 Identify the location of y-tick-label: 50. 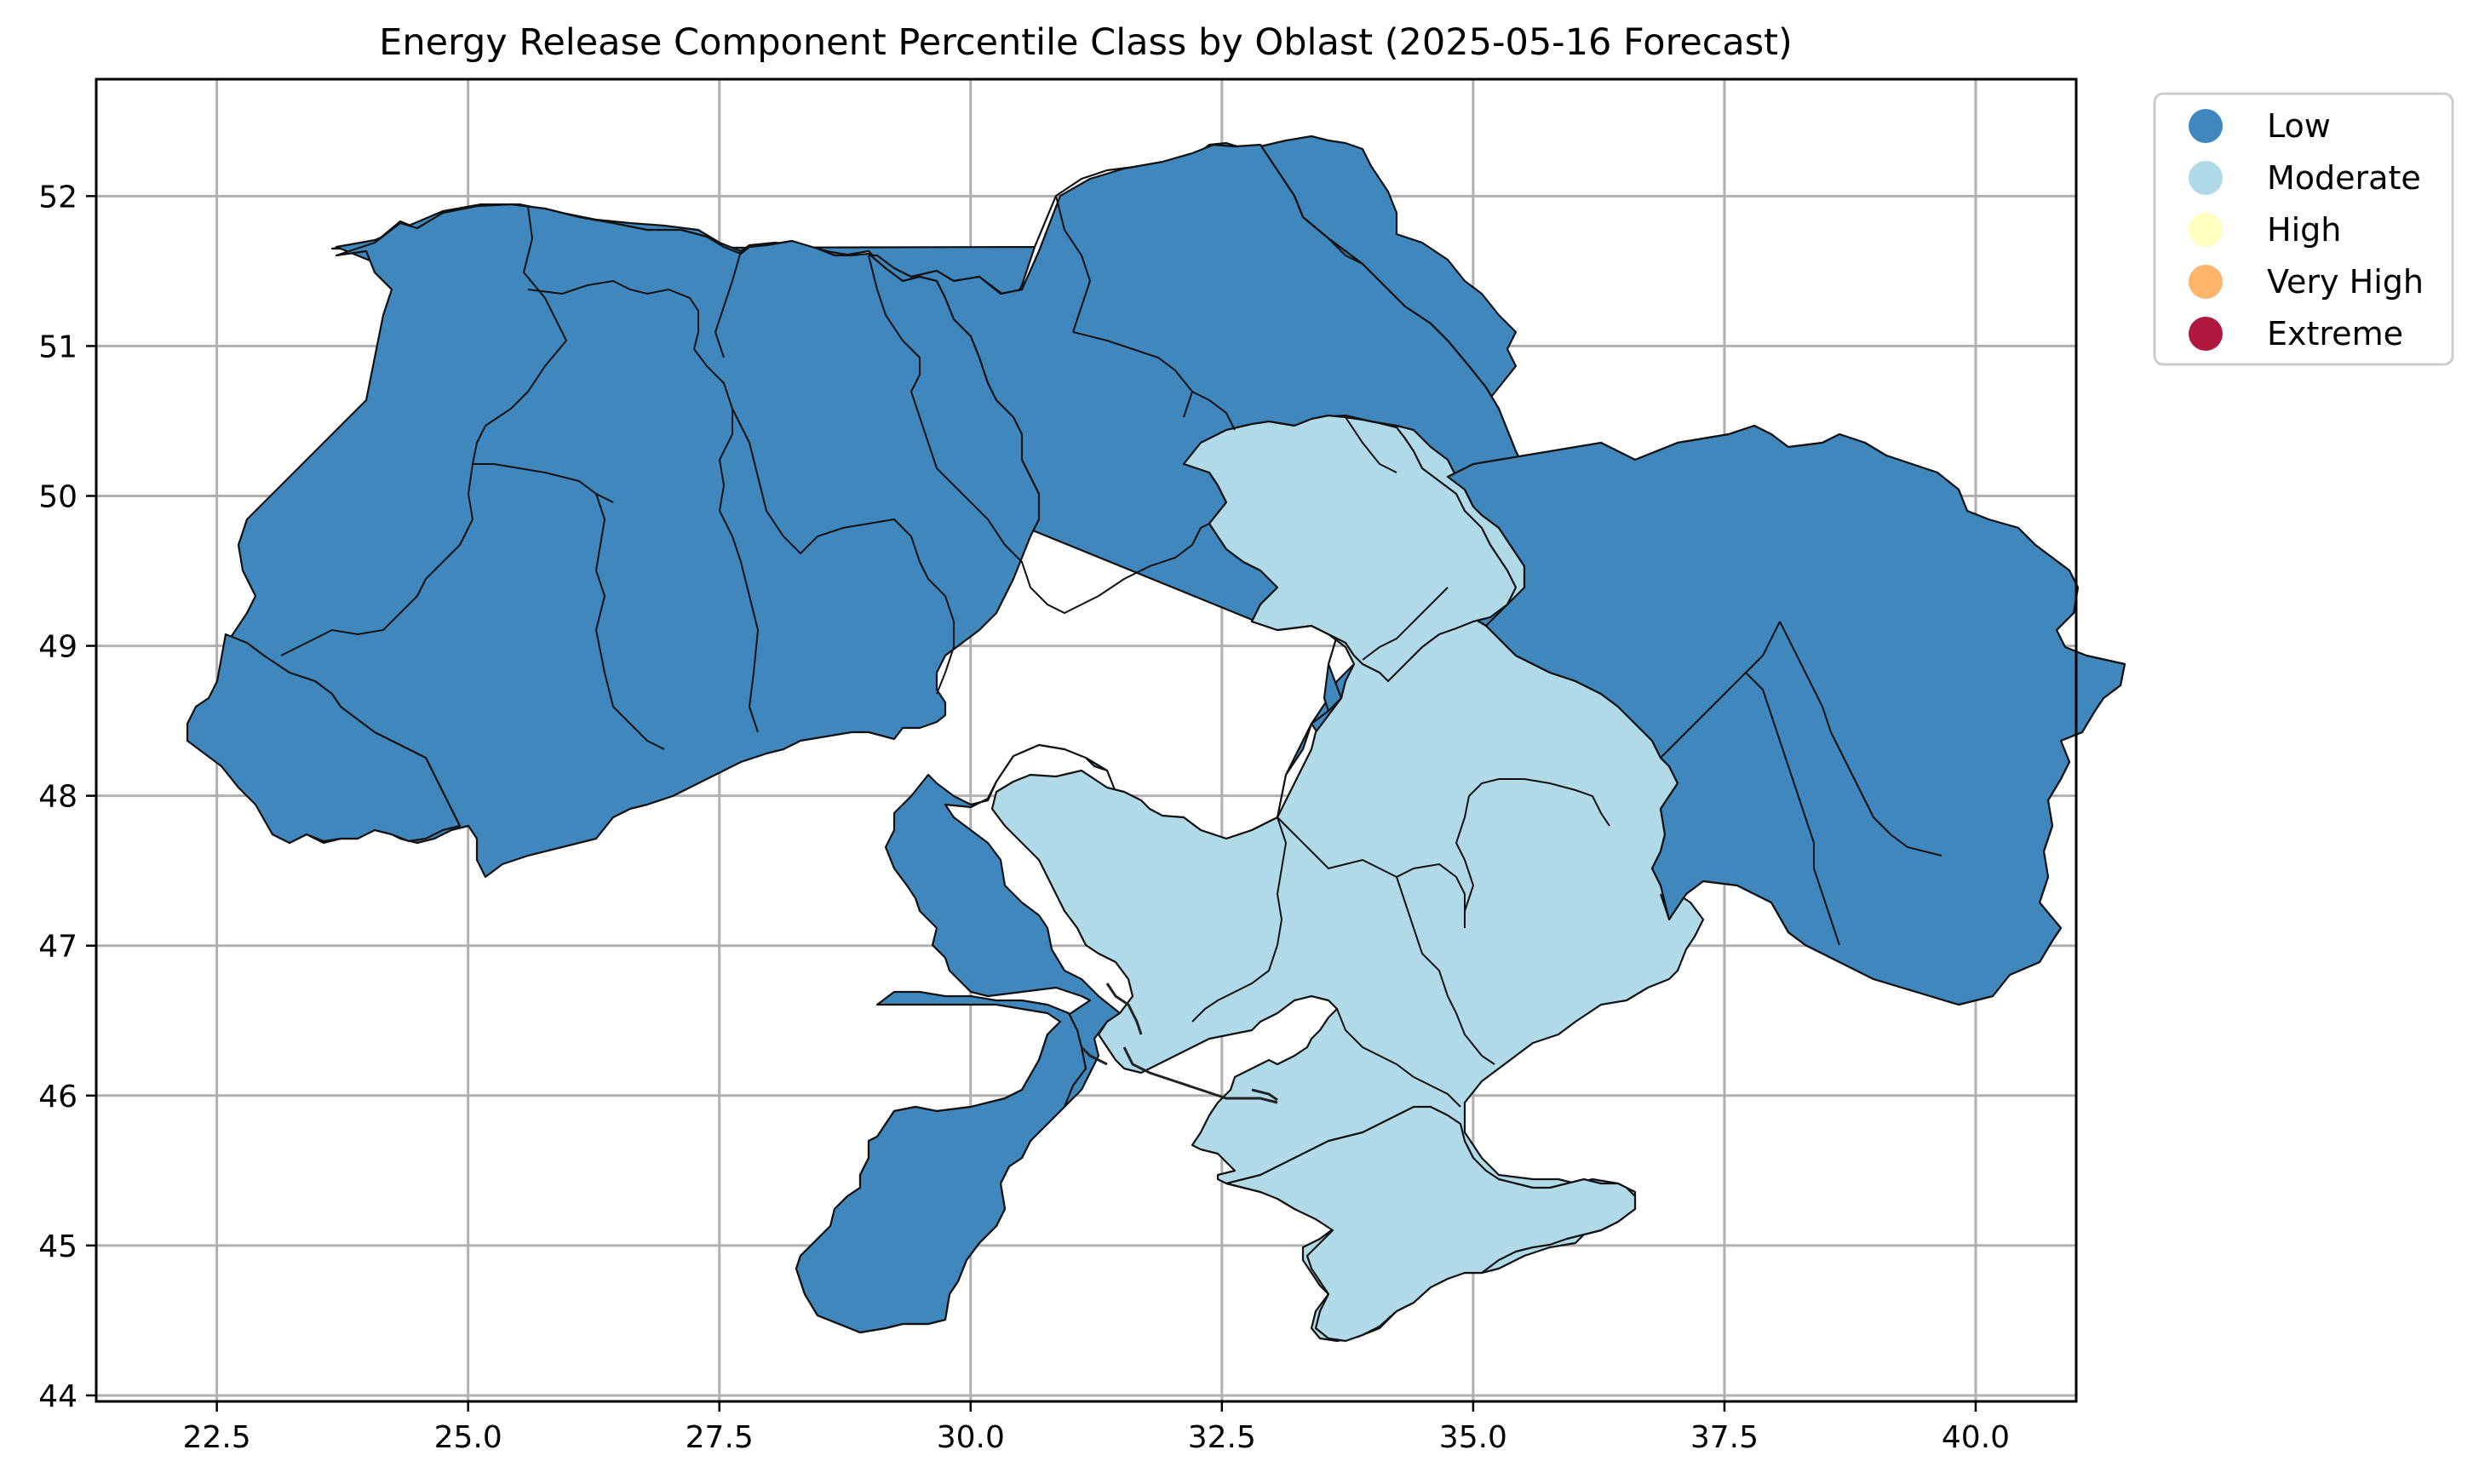
(57, 496).